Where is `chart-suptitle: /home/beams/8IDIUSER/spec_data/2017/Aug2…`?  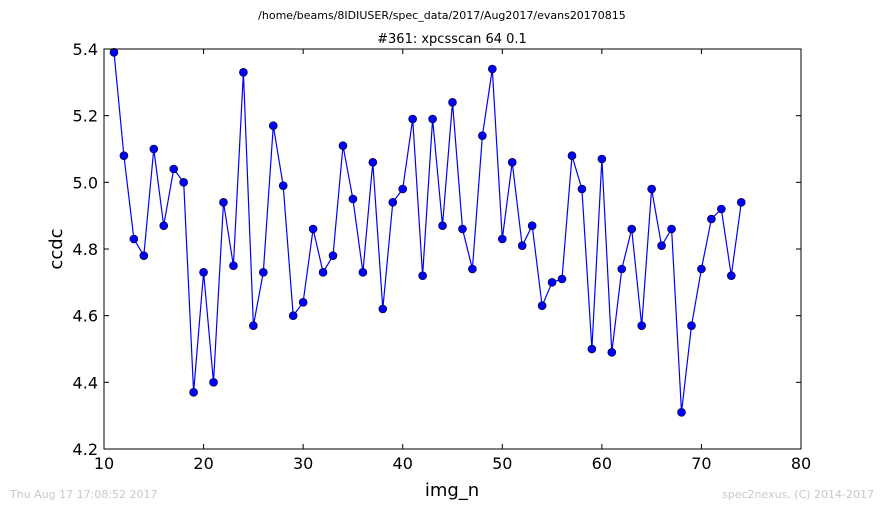 chart-suptitle: /home/beams/8IDIUSER/spec_data/2017/Aug2… is located at coordinates (442, 15).